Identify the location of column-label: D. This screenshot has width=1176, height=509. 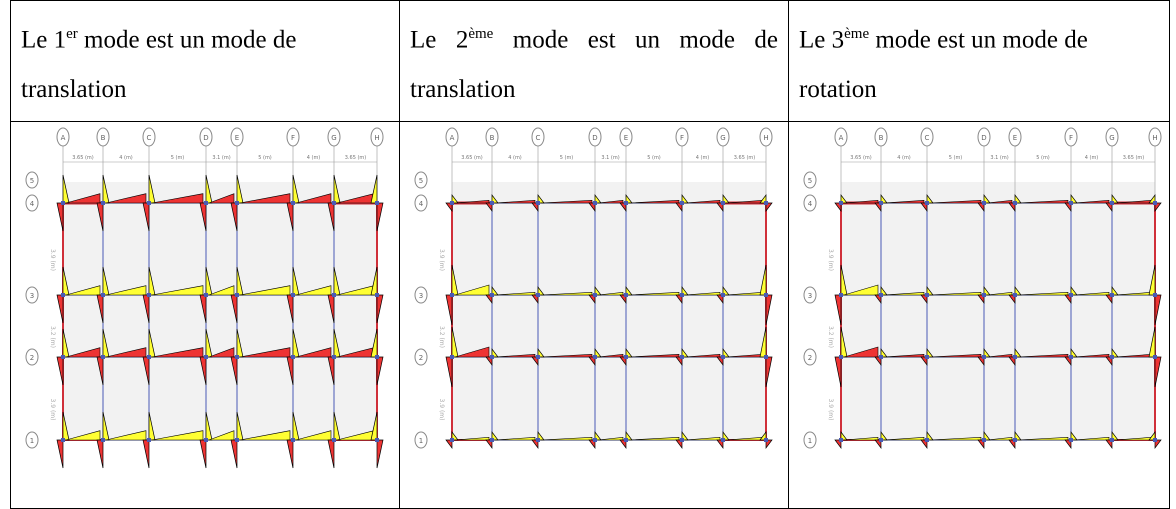
(205, 138).